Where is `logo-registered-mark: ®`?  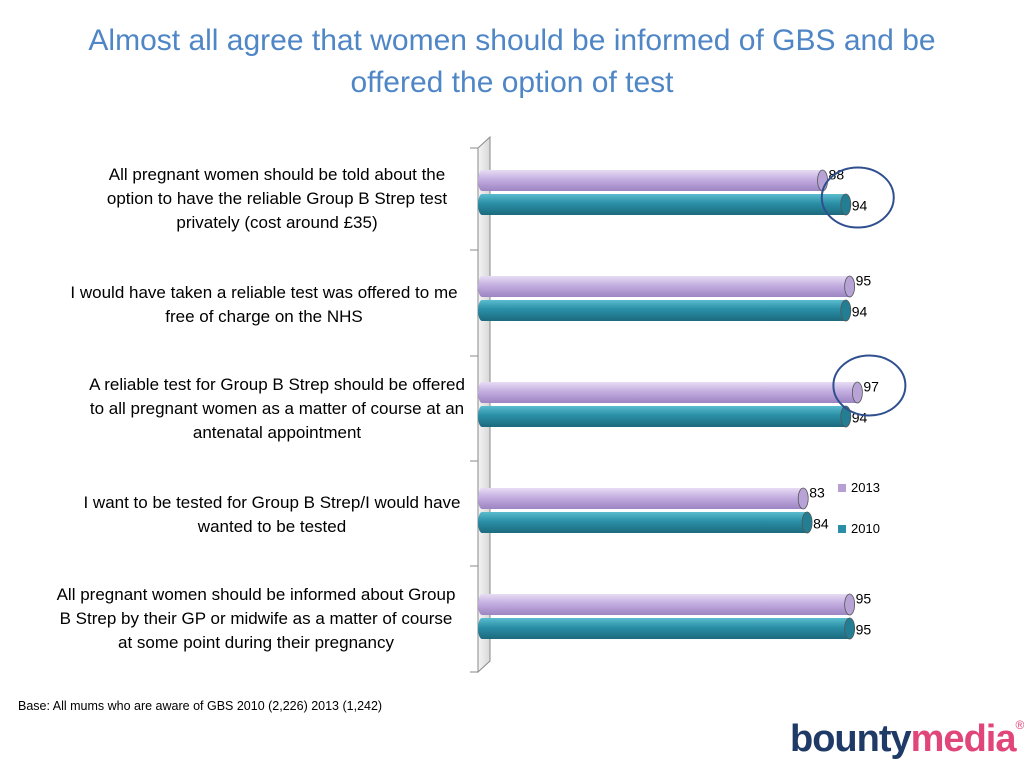
logo-registered-mark: ® is located at coordinates (1019, 725).